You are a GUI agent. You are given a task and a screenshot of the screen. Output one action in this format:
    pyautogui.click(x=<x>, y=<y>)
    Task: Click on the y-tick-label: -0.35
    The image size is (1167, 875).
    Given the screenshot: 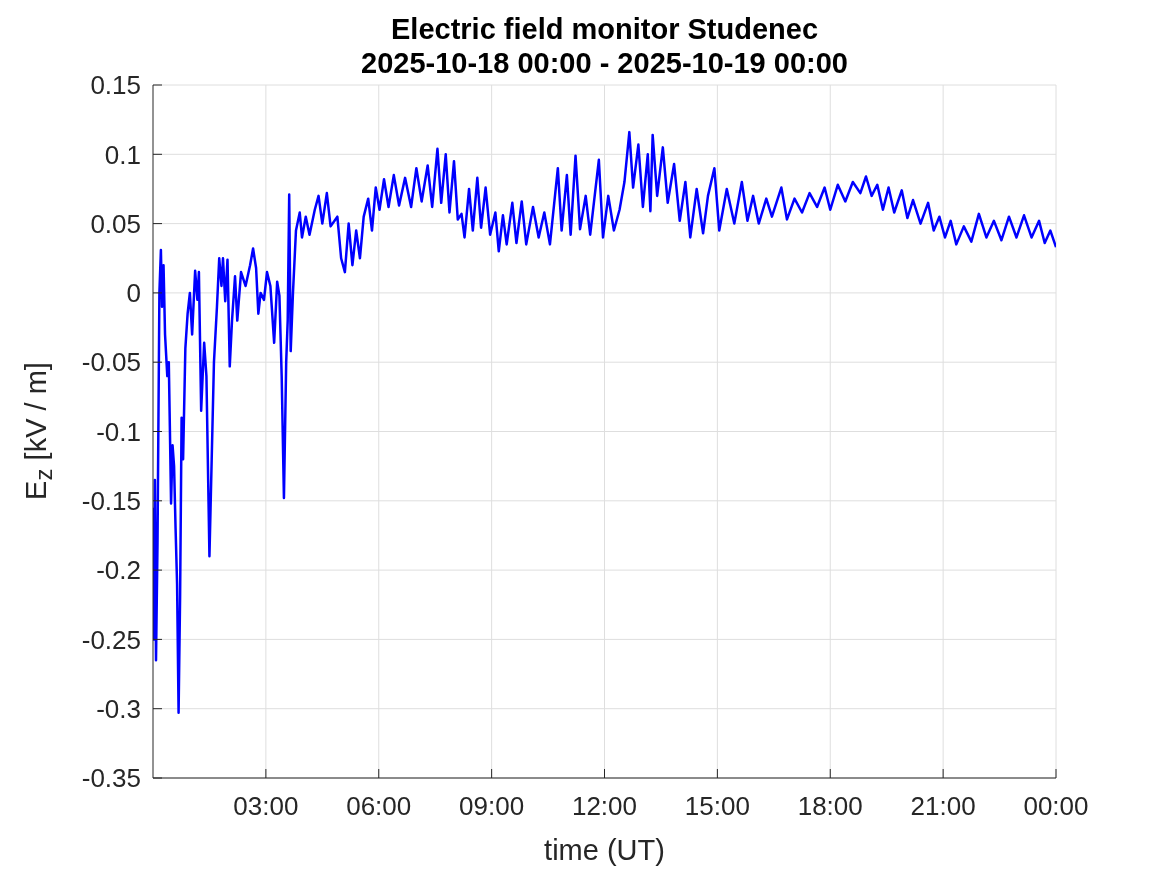 What is the action you would take?
    pyautogui.click(x=111, y=778)
    